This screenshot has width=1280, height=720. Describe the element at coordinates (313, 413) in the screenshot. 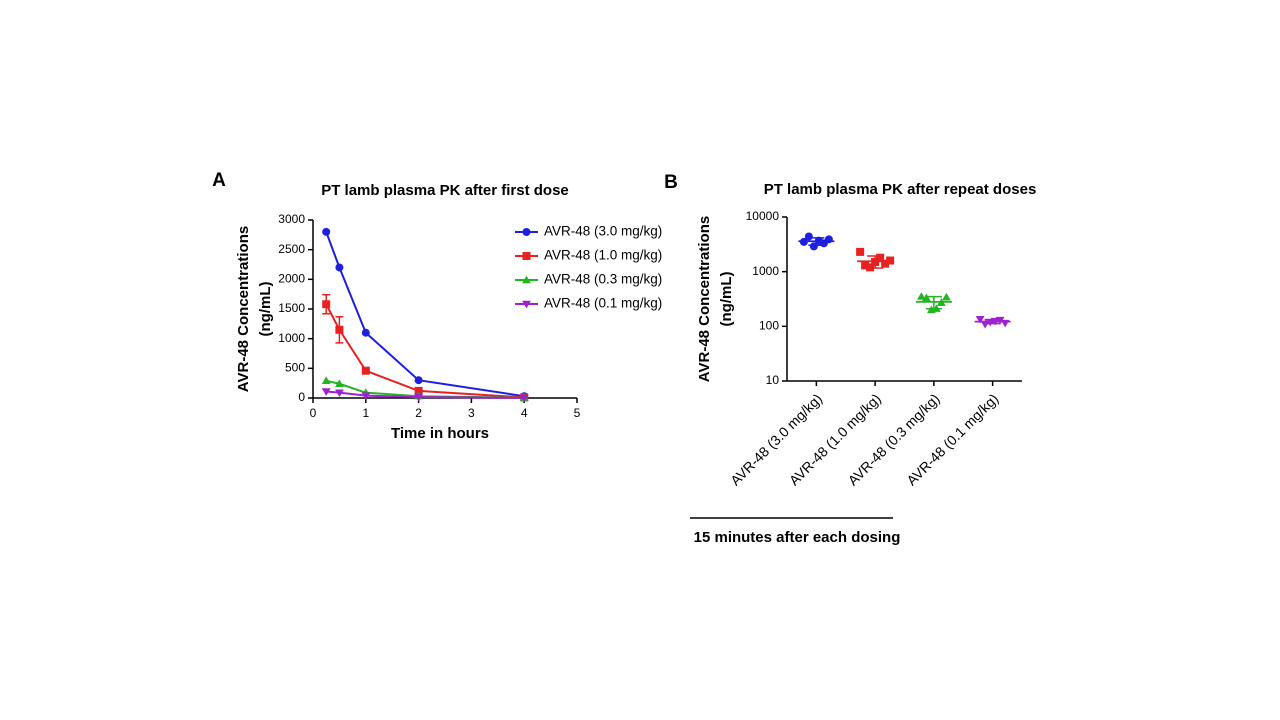

I see `x-tick-label: 0` at that location.